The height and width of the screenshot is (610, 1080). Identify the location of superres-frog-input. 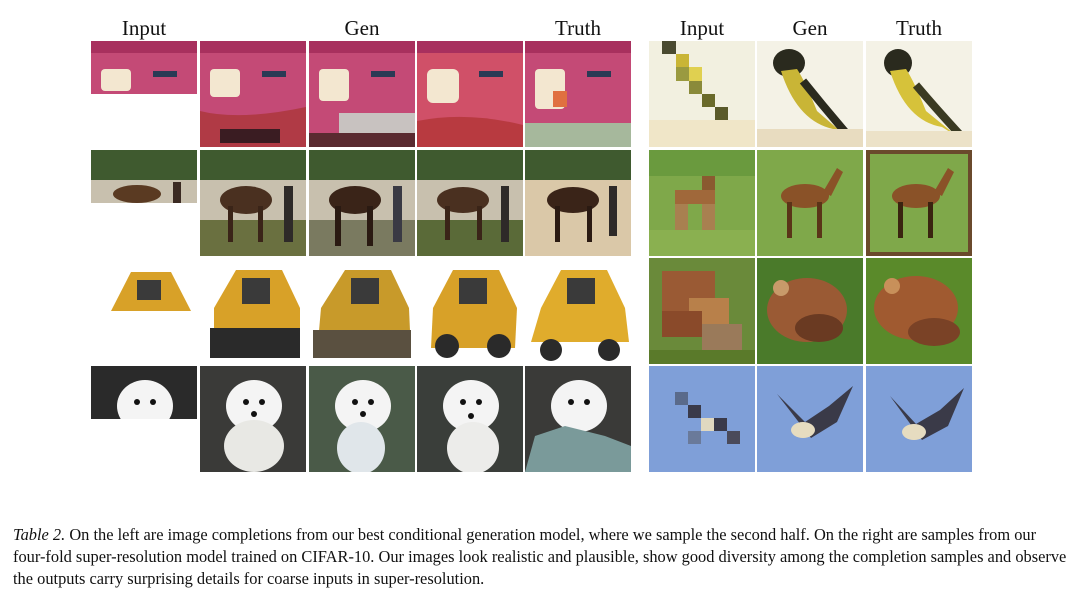
(702, 311).